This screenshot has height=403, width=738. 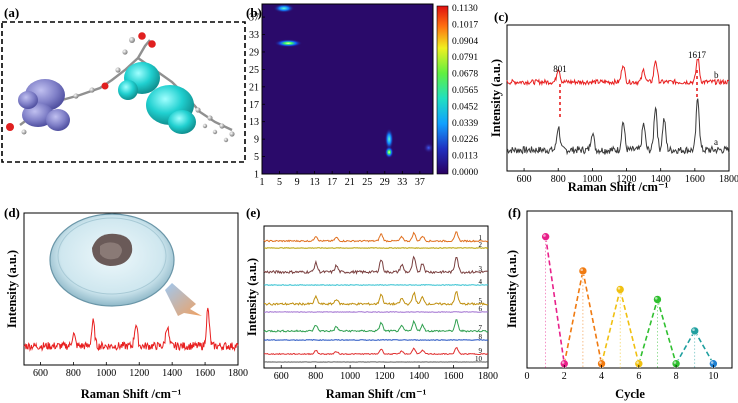 What do you see at coordinates (256, 175) in the screenshot?
I see `heatmap-y-tick-label: 1` at bounding box center [256, 175].